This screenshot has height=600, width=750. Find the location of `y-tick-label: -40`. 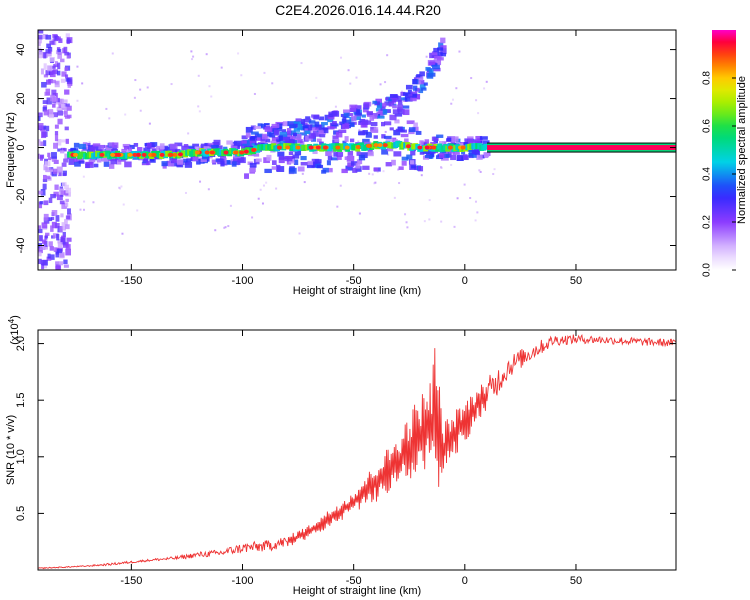

y-tick-label: -40 is located at coordinates (21, 246).